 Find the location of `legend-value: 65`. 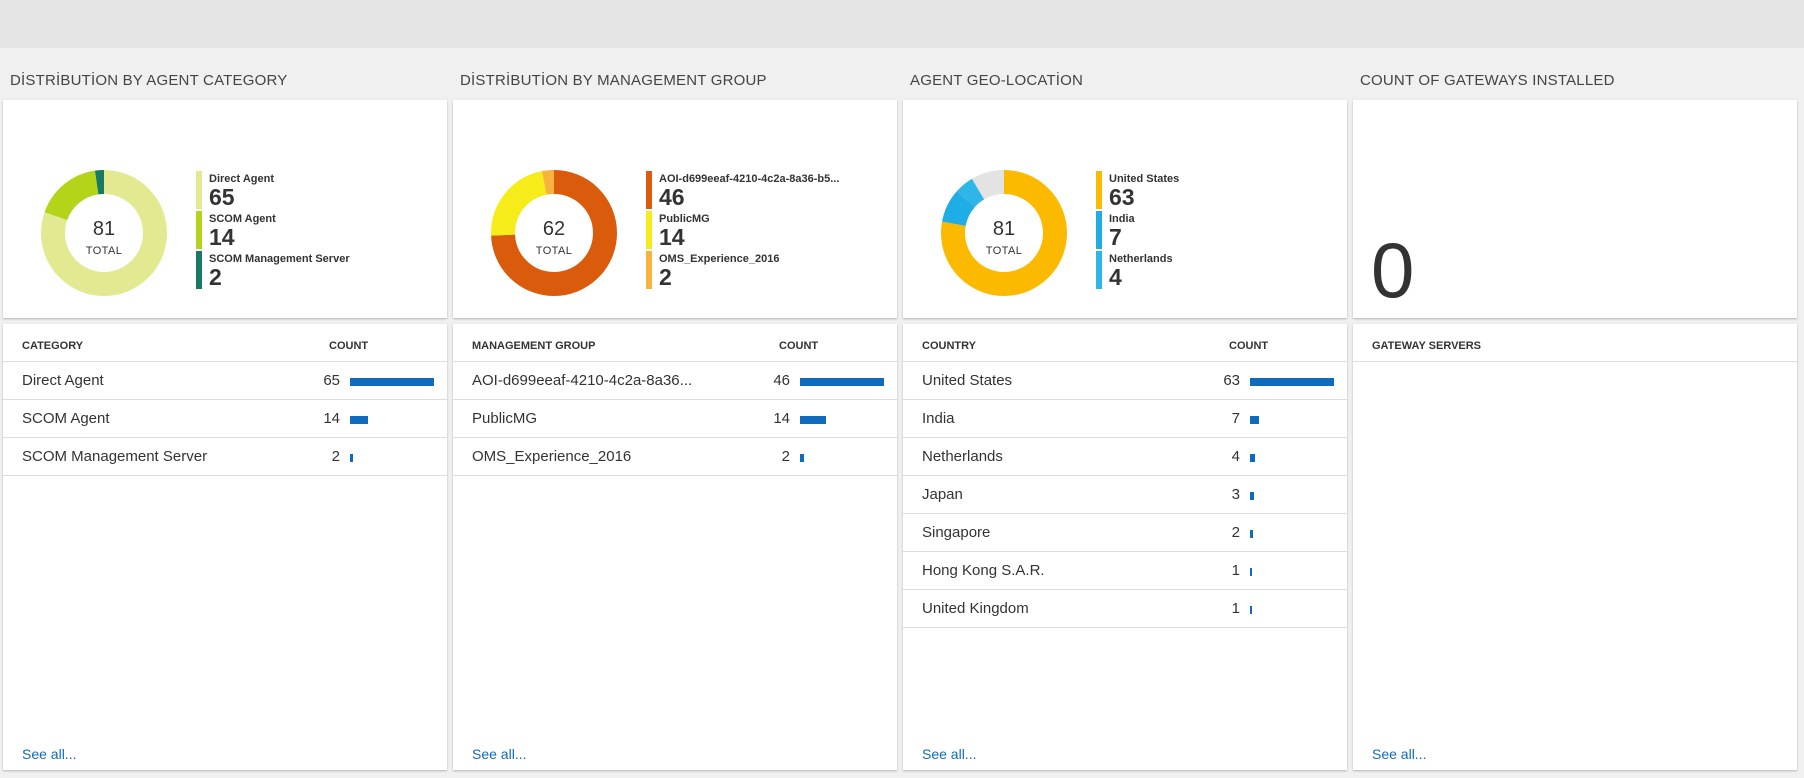

legend-value: 65 is located at coordinates (222, 197).